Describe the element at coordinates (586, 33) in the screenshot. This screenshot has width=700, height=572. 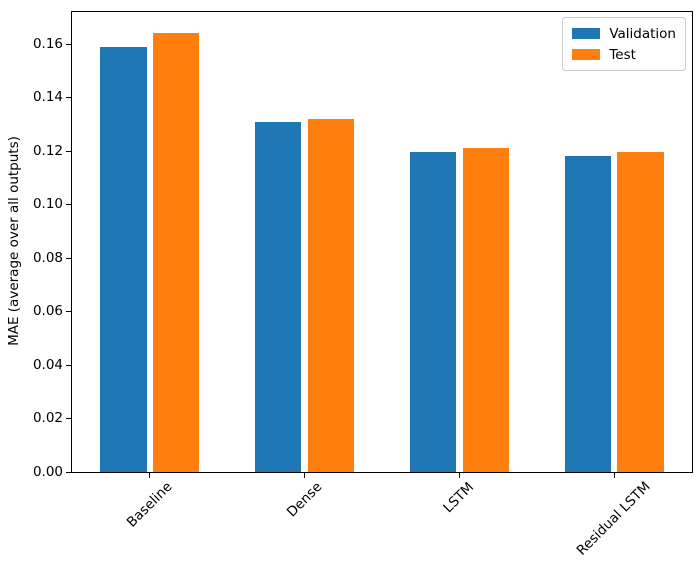
I see `legend-swatch-validation-icon` at that location.